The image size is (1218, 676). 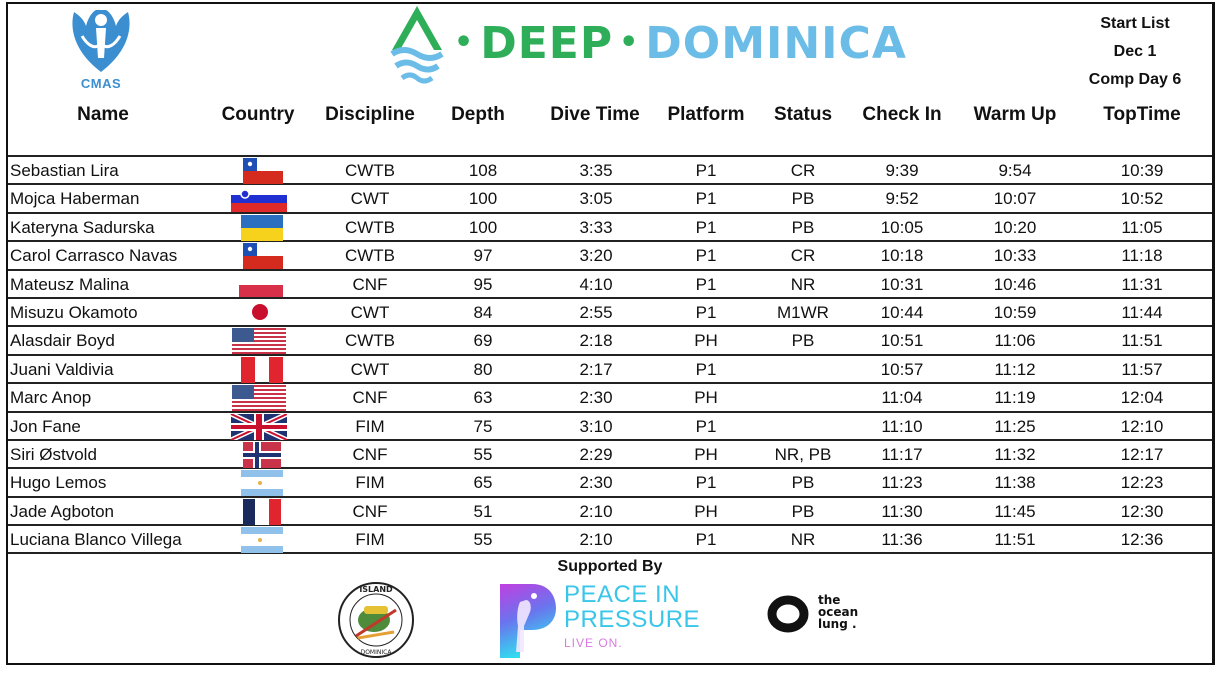 I want to click on cell-depth: 69, so click(x=483, y=341).